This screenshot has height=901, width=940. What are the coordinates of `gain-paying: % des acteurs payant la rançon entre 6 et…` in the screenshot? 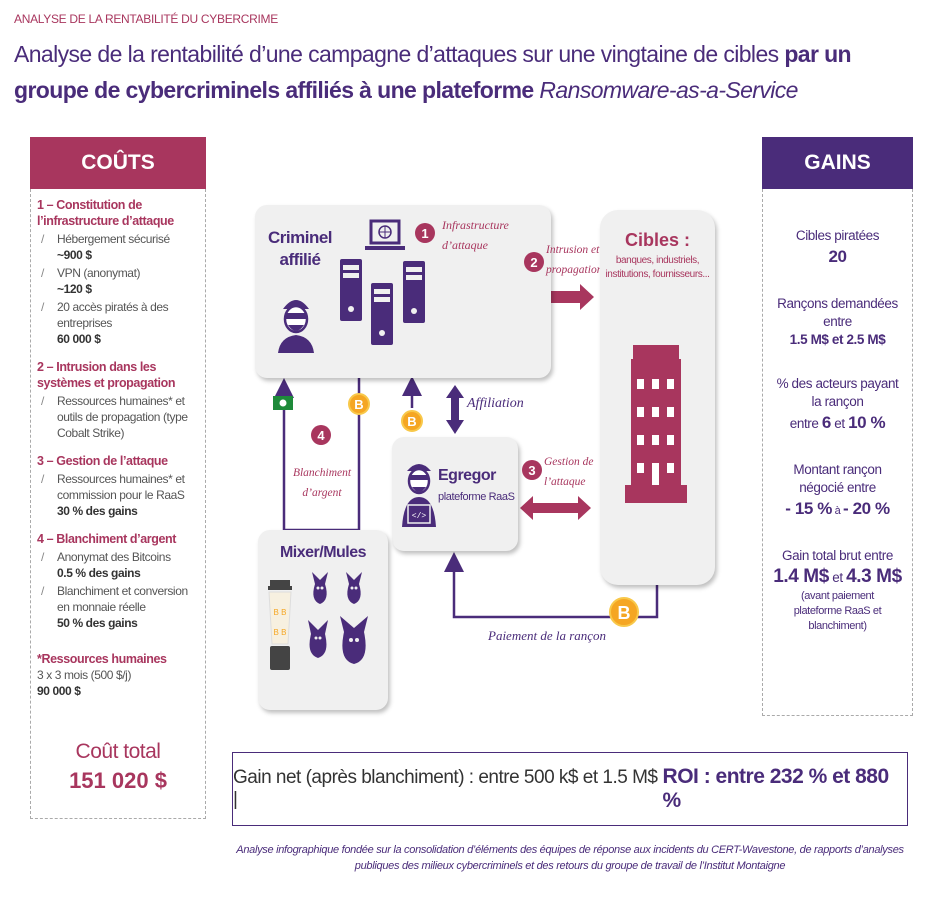 It's located at (837, 404).